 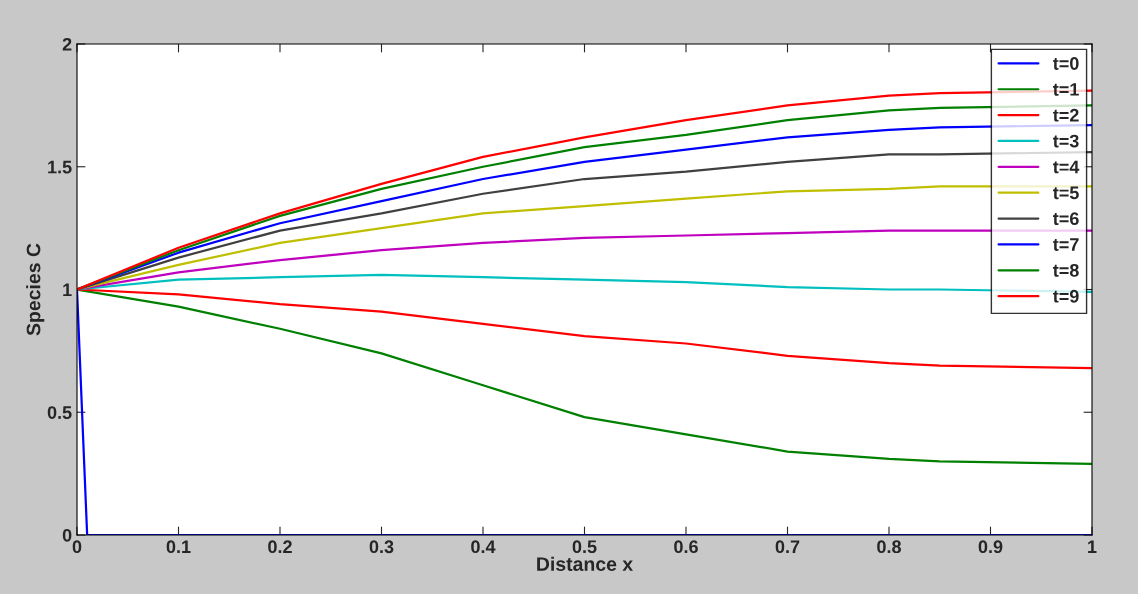 I want to click on x-tick-label: 0.5, so click(x=584, y=547).